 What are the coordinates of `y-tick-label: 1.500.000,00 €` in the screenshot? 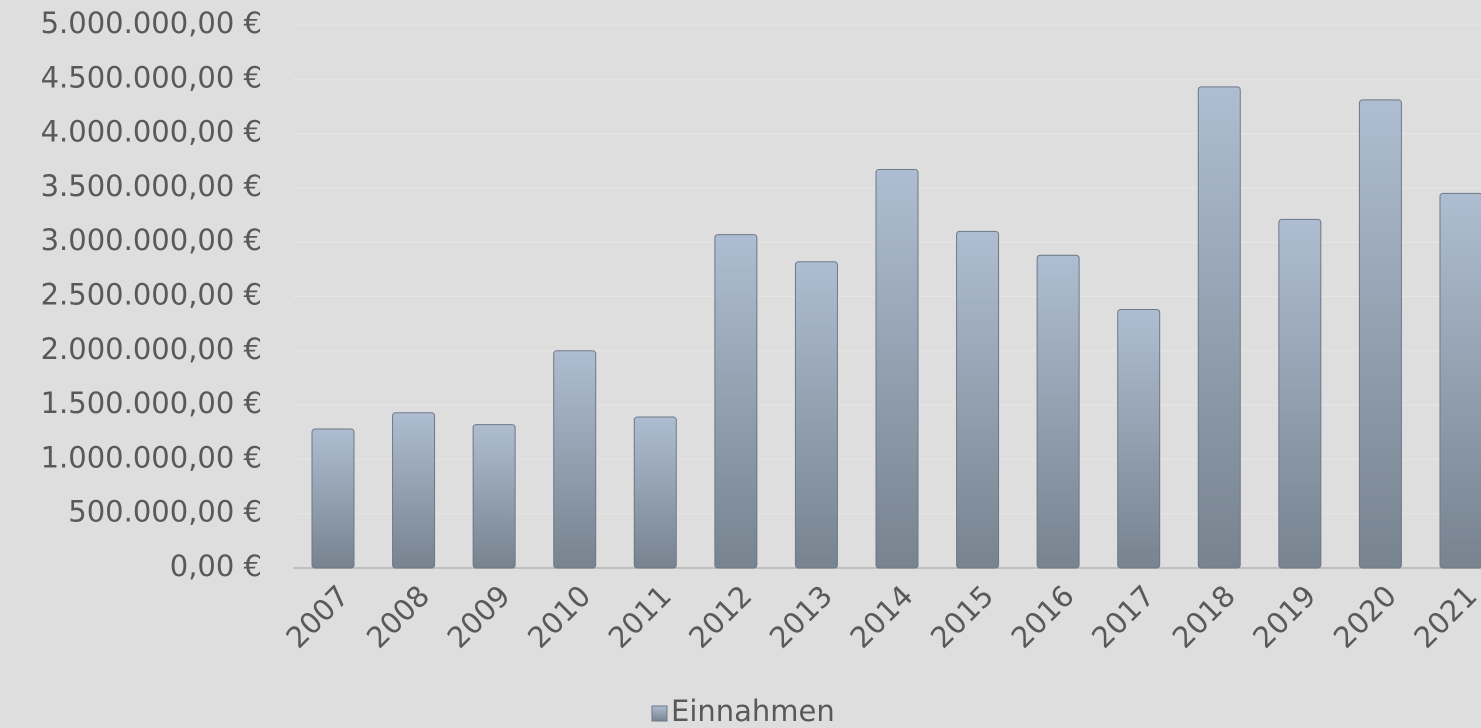 It's located at (151, 403).